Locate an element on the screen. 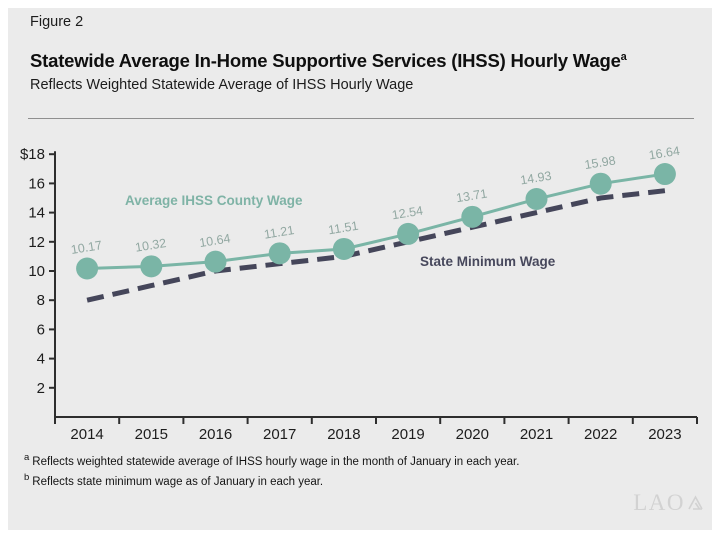 The width and height of the screenshot is (720, 538). lao-logo-bear-glyph is located at coordinates (695, 502).